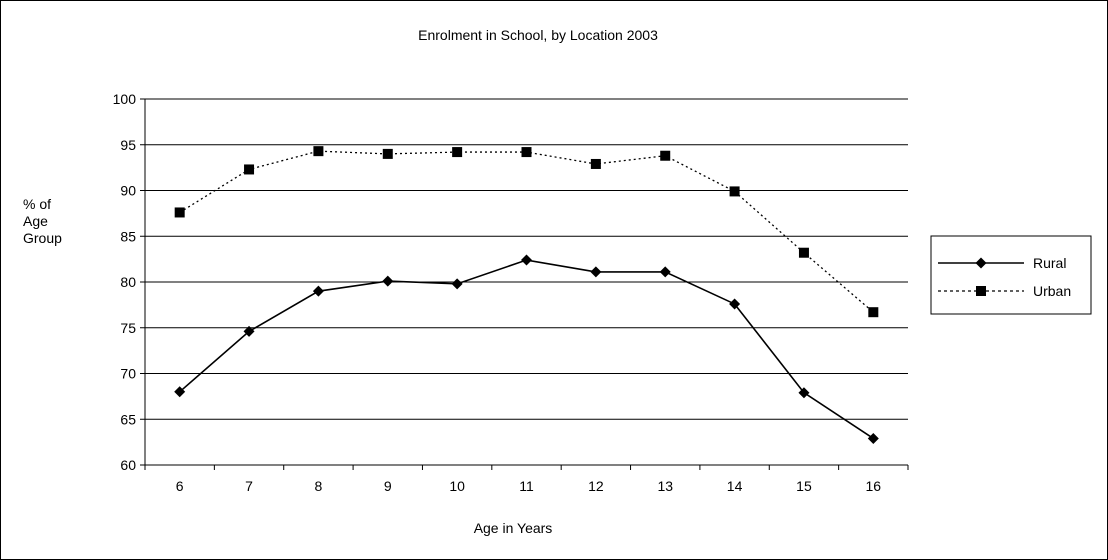 The height and width of the screenshot is (560, 1108). I want to click on y-tick-label: 75, so click(128, 328).